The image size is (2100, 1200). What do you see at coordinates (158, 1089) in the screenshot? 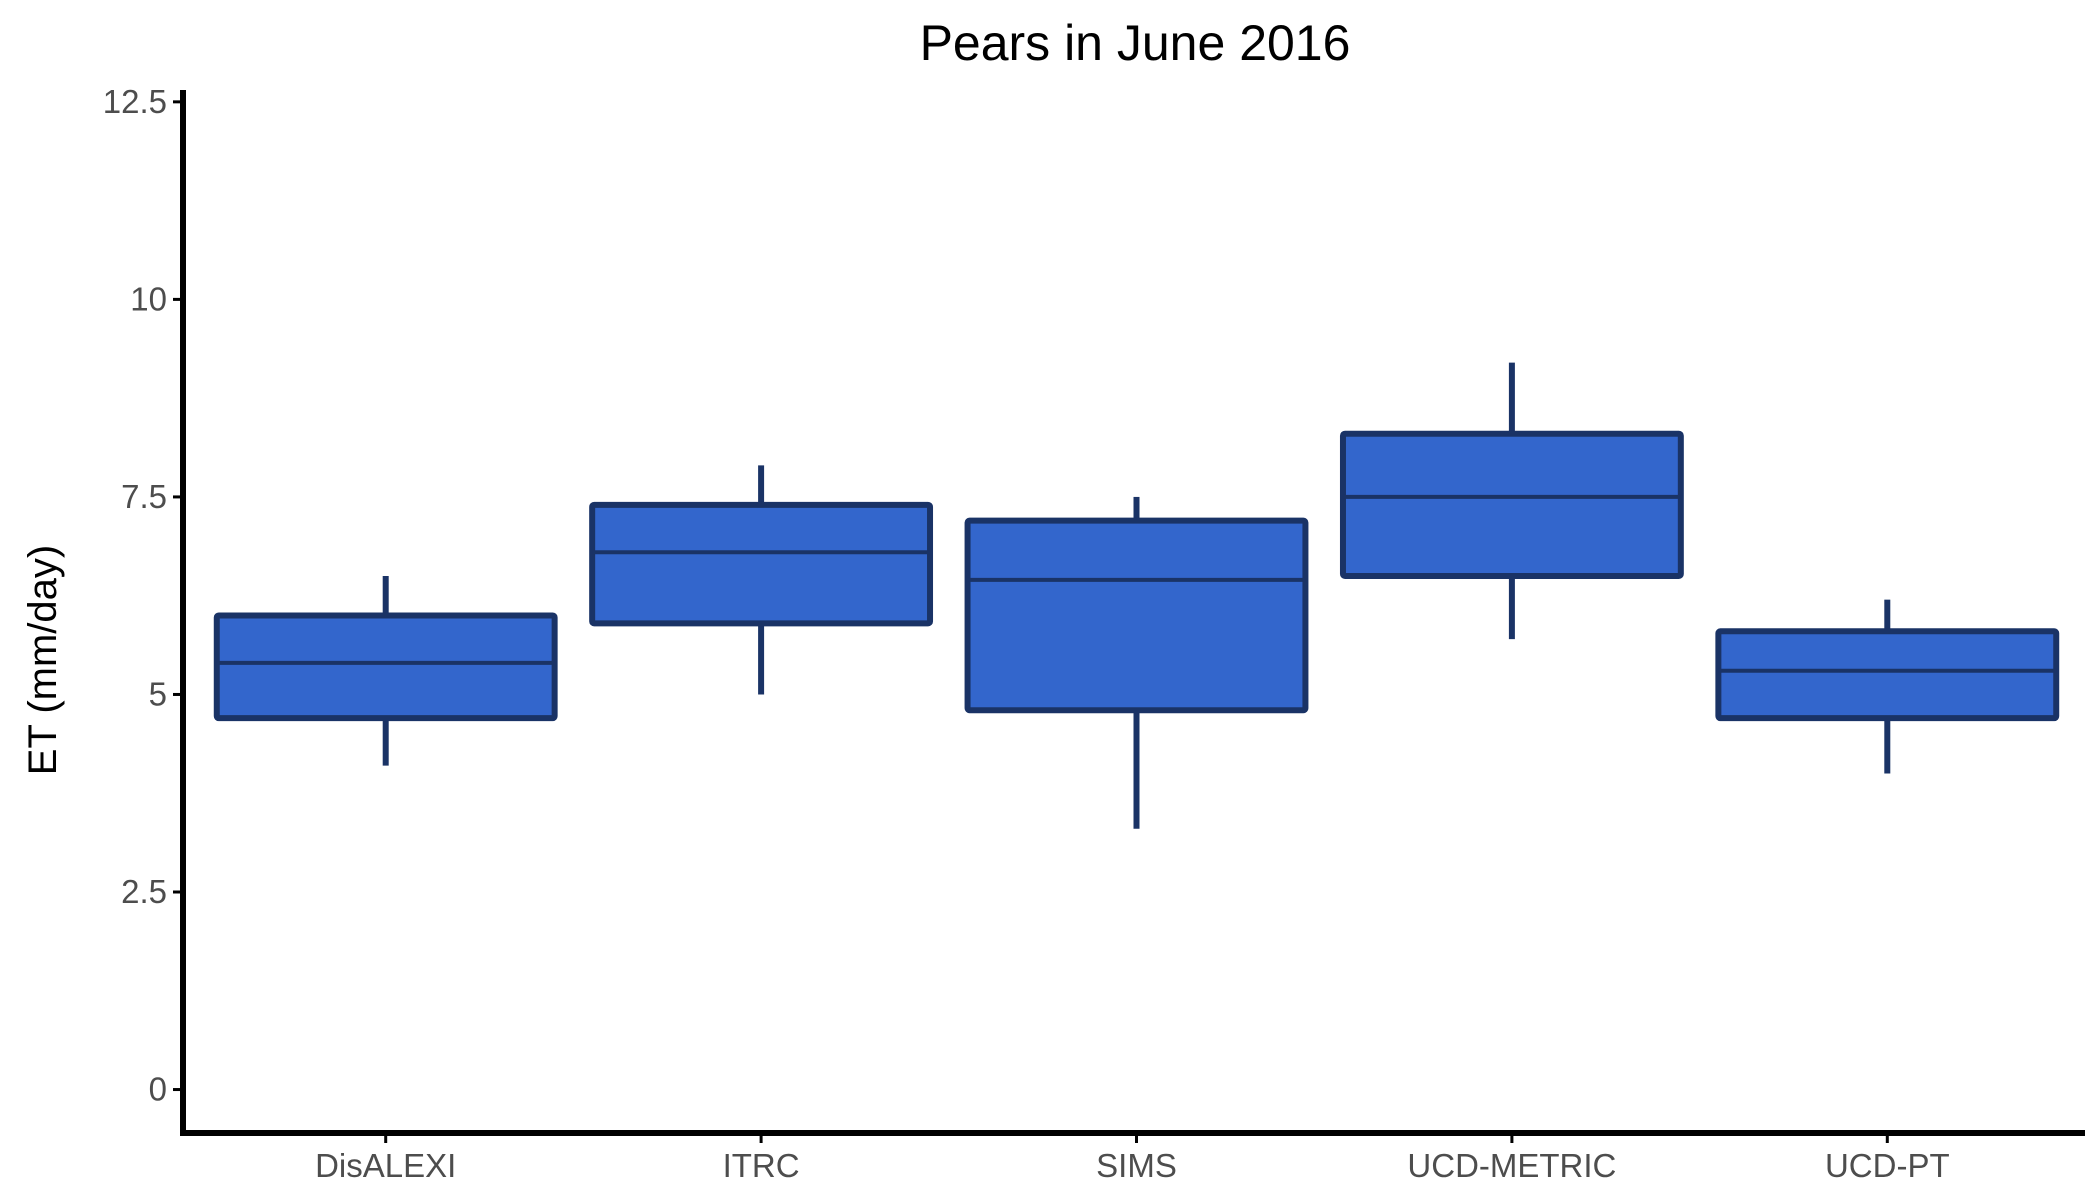
I see `y-tick-label: 0` at bounding box center [158, 1089].